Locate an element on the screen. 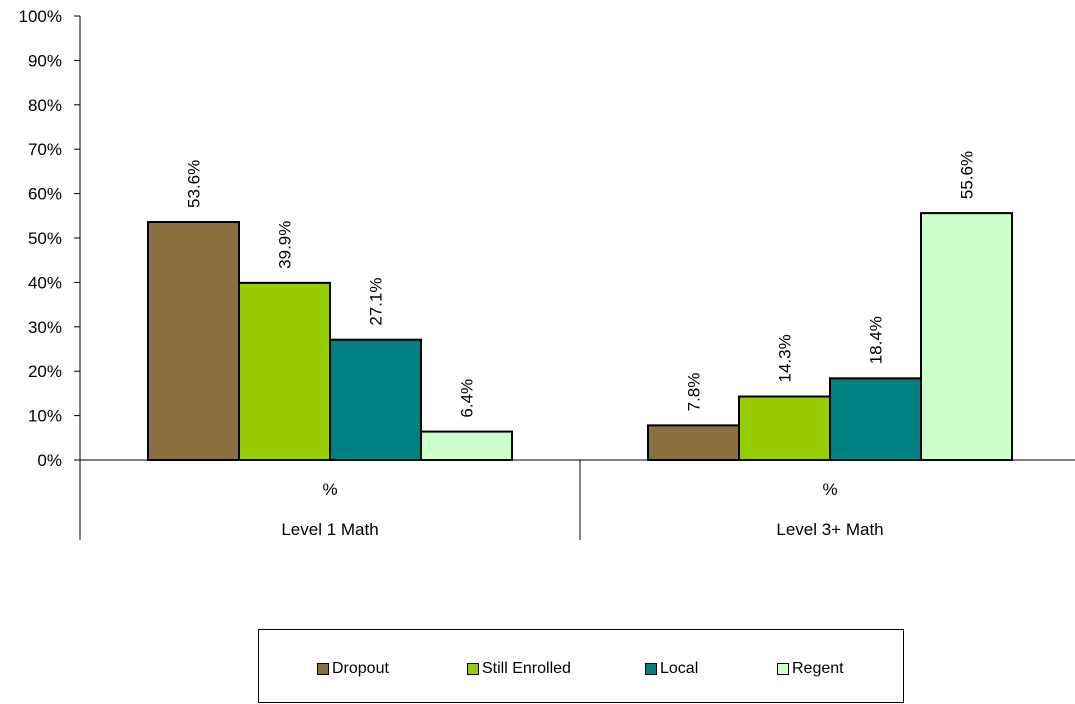 The width and height of the screenshot is (1075, 704). data-label: 53.6% is located at coordinates (194, 184).